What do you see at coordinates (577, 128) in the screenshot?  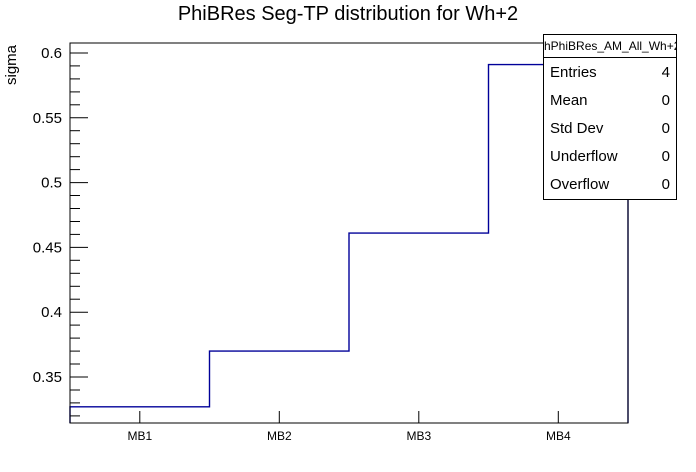 I see `stats-label: Std Dev` at bounding box center [577, 128].